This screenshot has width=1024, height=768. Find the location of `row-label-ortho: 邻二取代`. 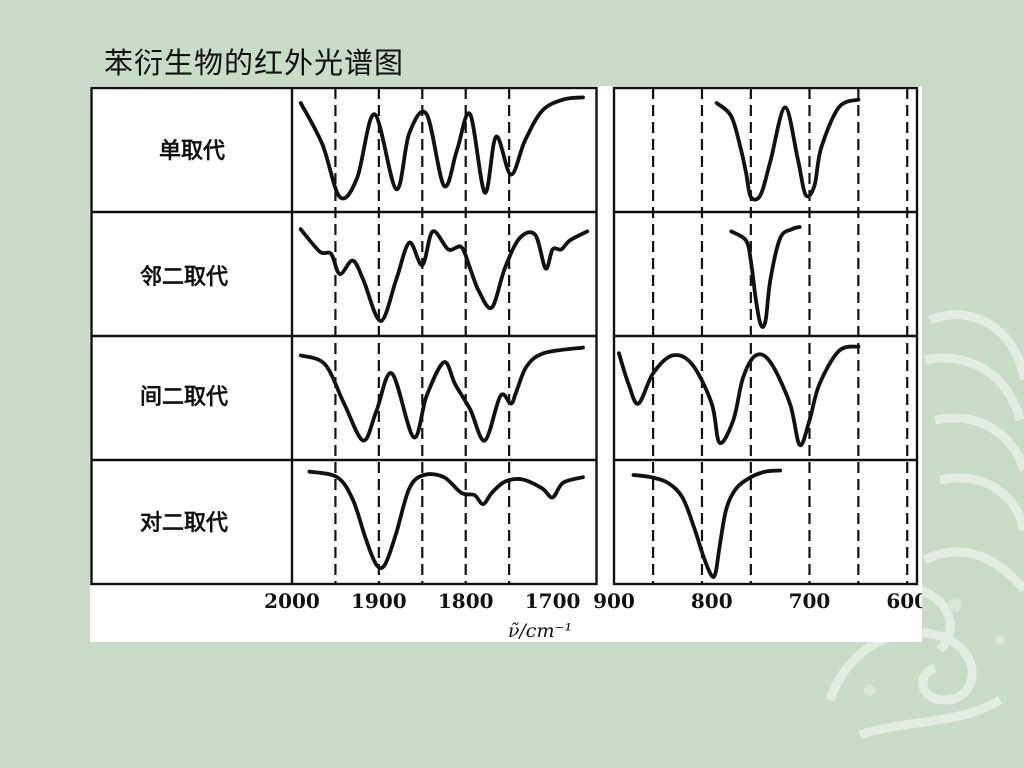

row-label-ortho: 邻二取代 is located at coordinates (184, 277).